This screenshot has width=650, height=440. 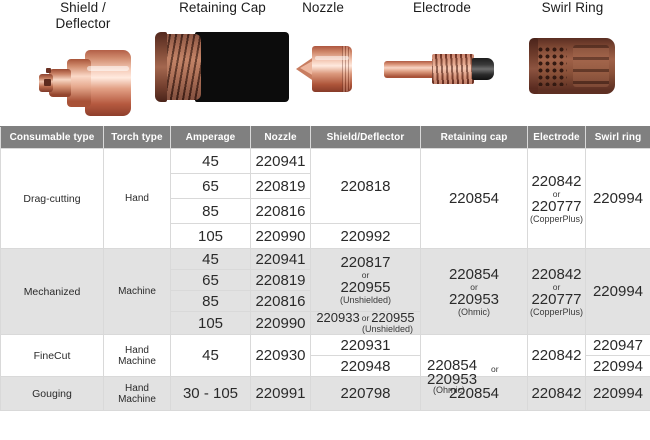 I want to click on cell-nozzle: 220816, so click(x=280, y=301).